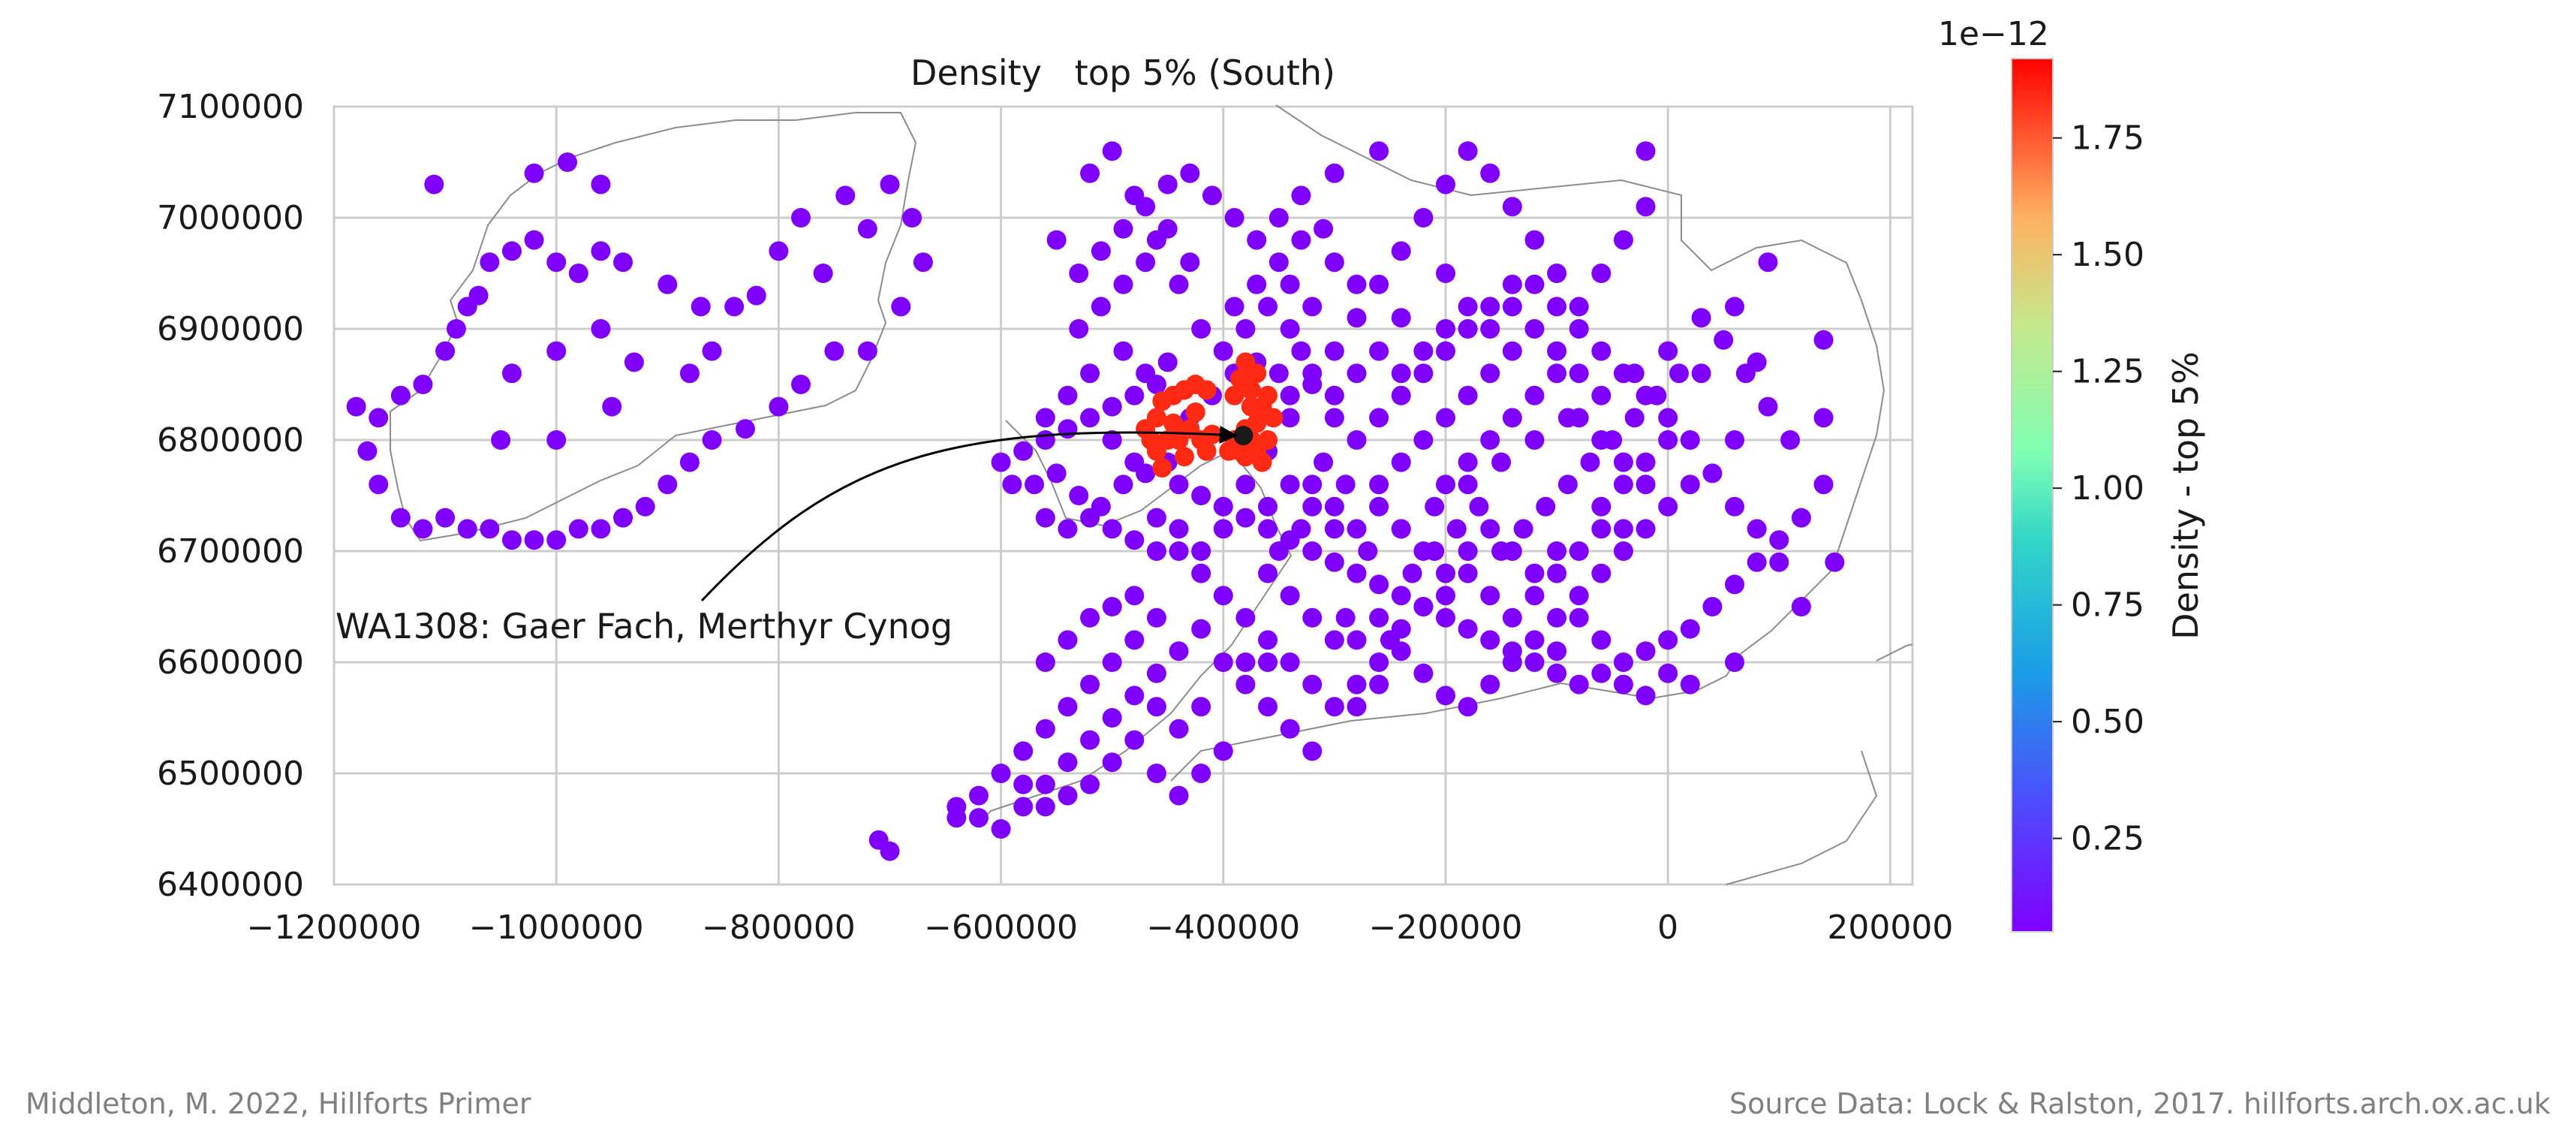 This screenshot has height=1127, width=2576. I want to click on footer-credit-left: Middleton, M. 2022, Hillforts Primer, so click(278, 1103).